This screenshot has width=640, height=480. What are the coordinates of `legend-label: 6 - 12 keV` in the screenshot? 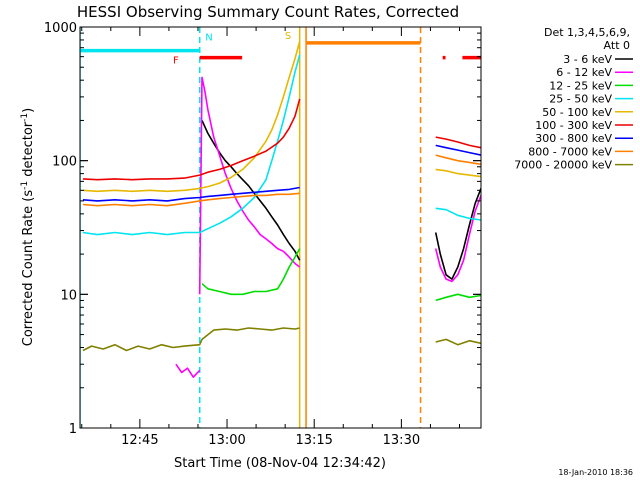 It's located at (584, 72).